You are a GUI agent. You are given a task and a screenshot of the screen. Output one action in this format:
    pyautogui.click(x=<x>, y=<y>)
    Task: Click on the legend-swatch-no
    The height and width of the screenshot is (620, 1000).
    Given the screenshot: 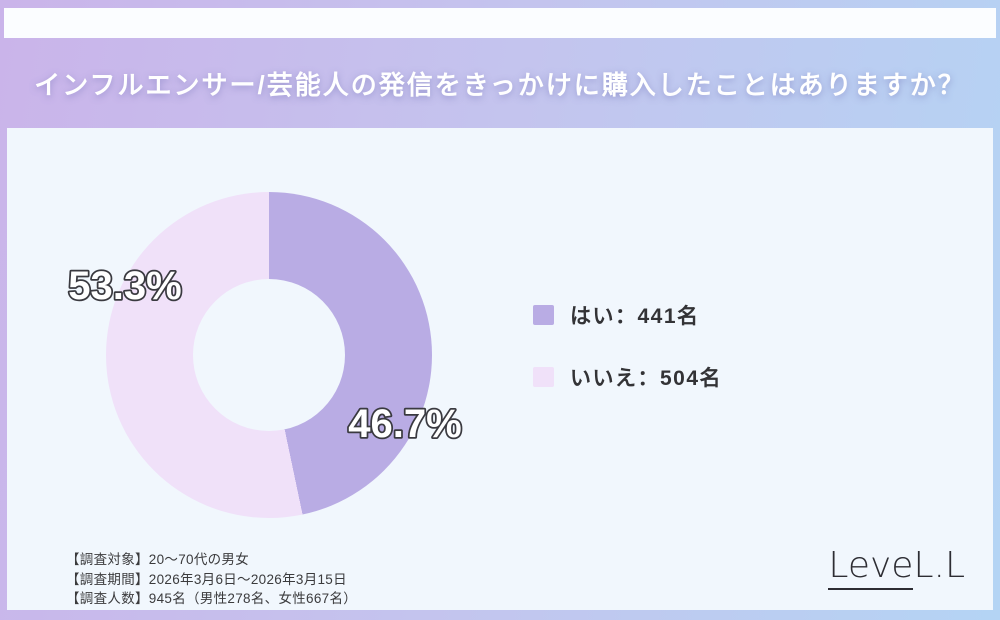 What is the action you would take?
    pyautogui.click(x=543, y=377)
    